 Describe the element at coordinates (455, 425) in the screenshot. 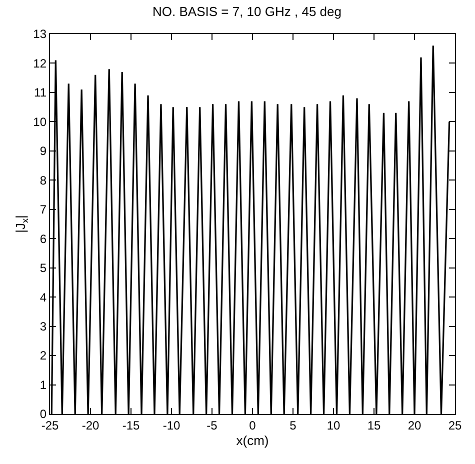

I see `x-tick-label: 25` at that location.